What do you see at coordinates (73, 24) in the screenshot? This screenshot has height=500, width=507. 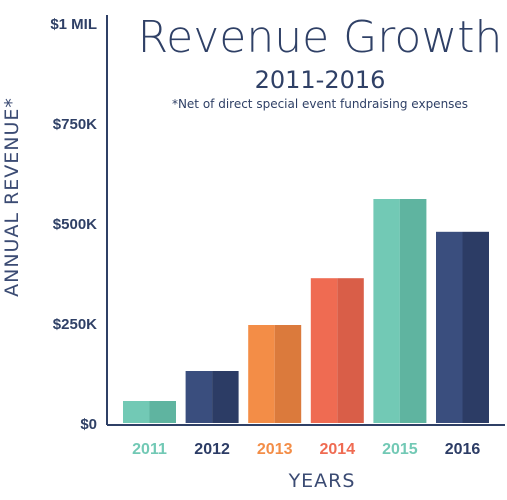 I see `y-tick-label: $1 MIL` at bounding box center [73, 24].